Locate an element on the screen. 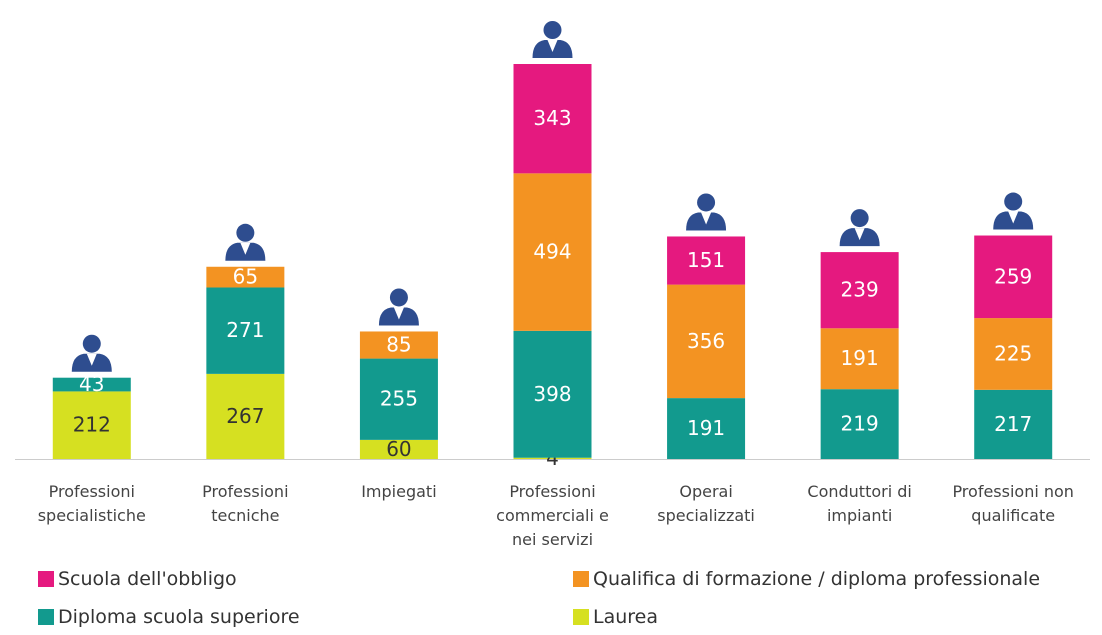 The image size is (1102, 635). value-label: 271 is located at coordinates (245, 330).